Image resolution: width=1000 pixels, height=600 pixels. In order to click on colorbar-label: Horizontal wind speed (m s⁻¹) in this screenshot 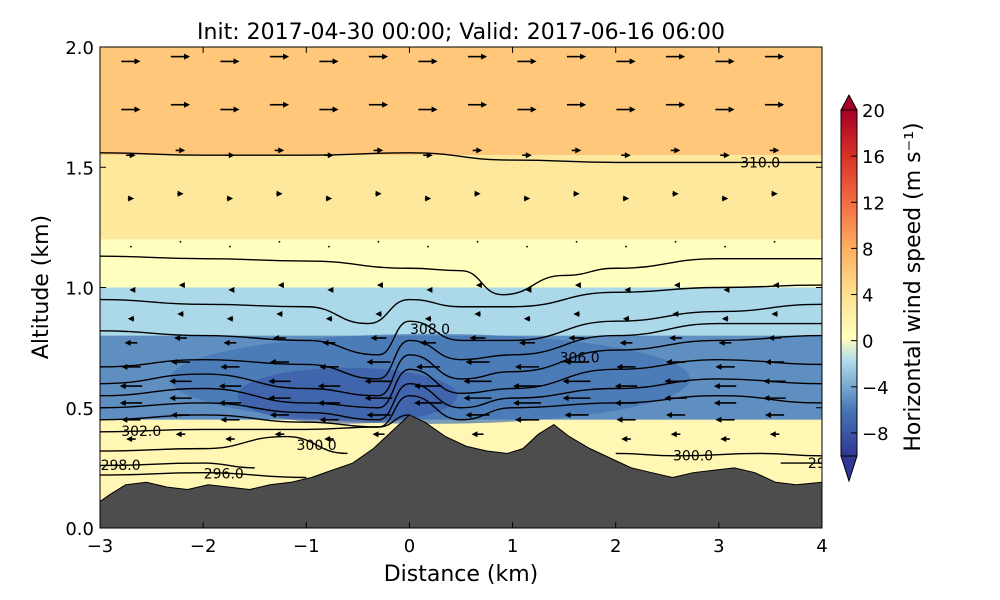, I will do `click(913, 286)`.